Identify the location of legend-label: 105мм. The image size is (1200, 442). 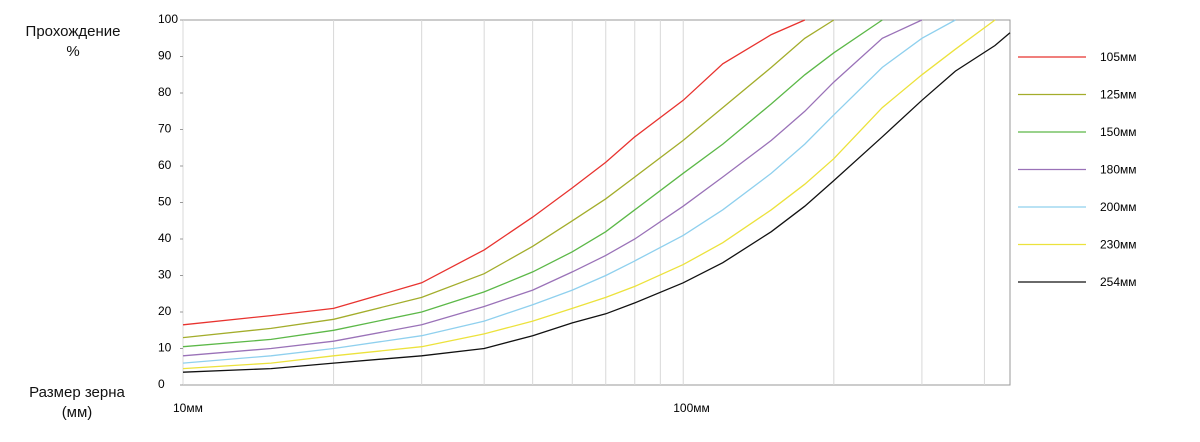
(1118, 57).